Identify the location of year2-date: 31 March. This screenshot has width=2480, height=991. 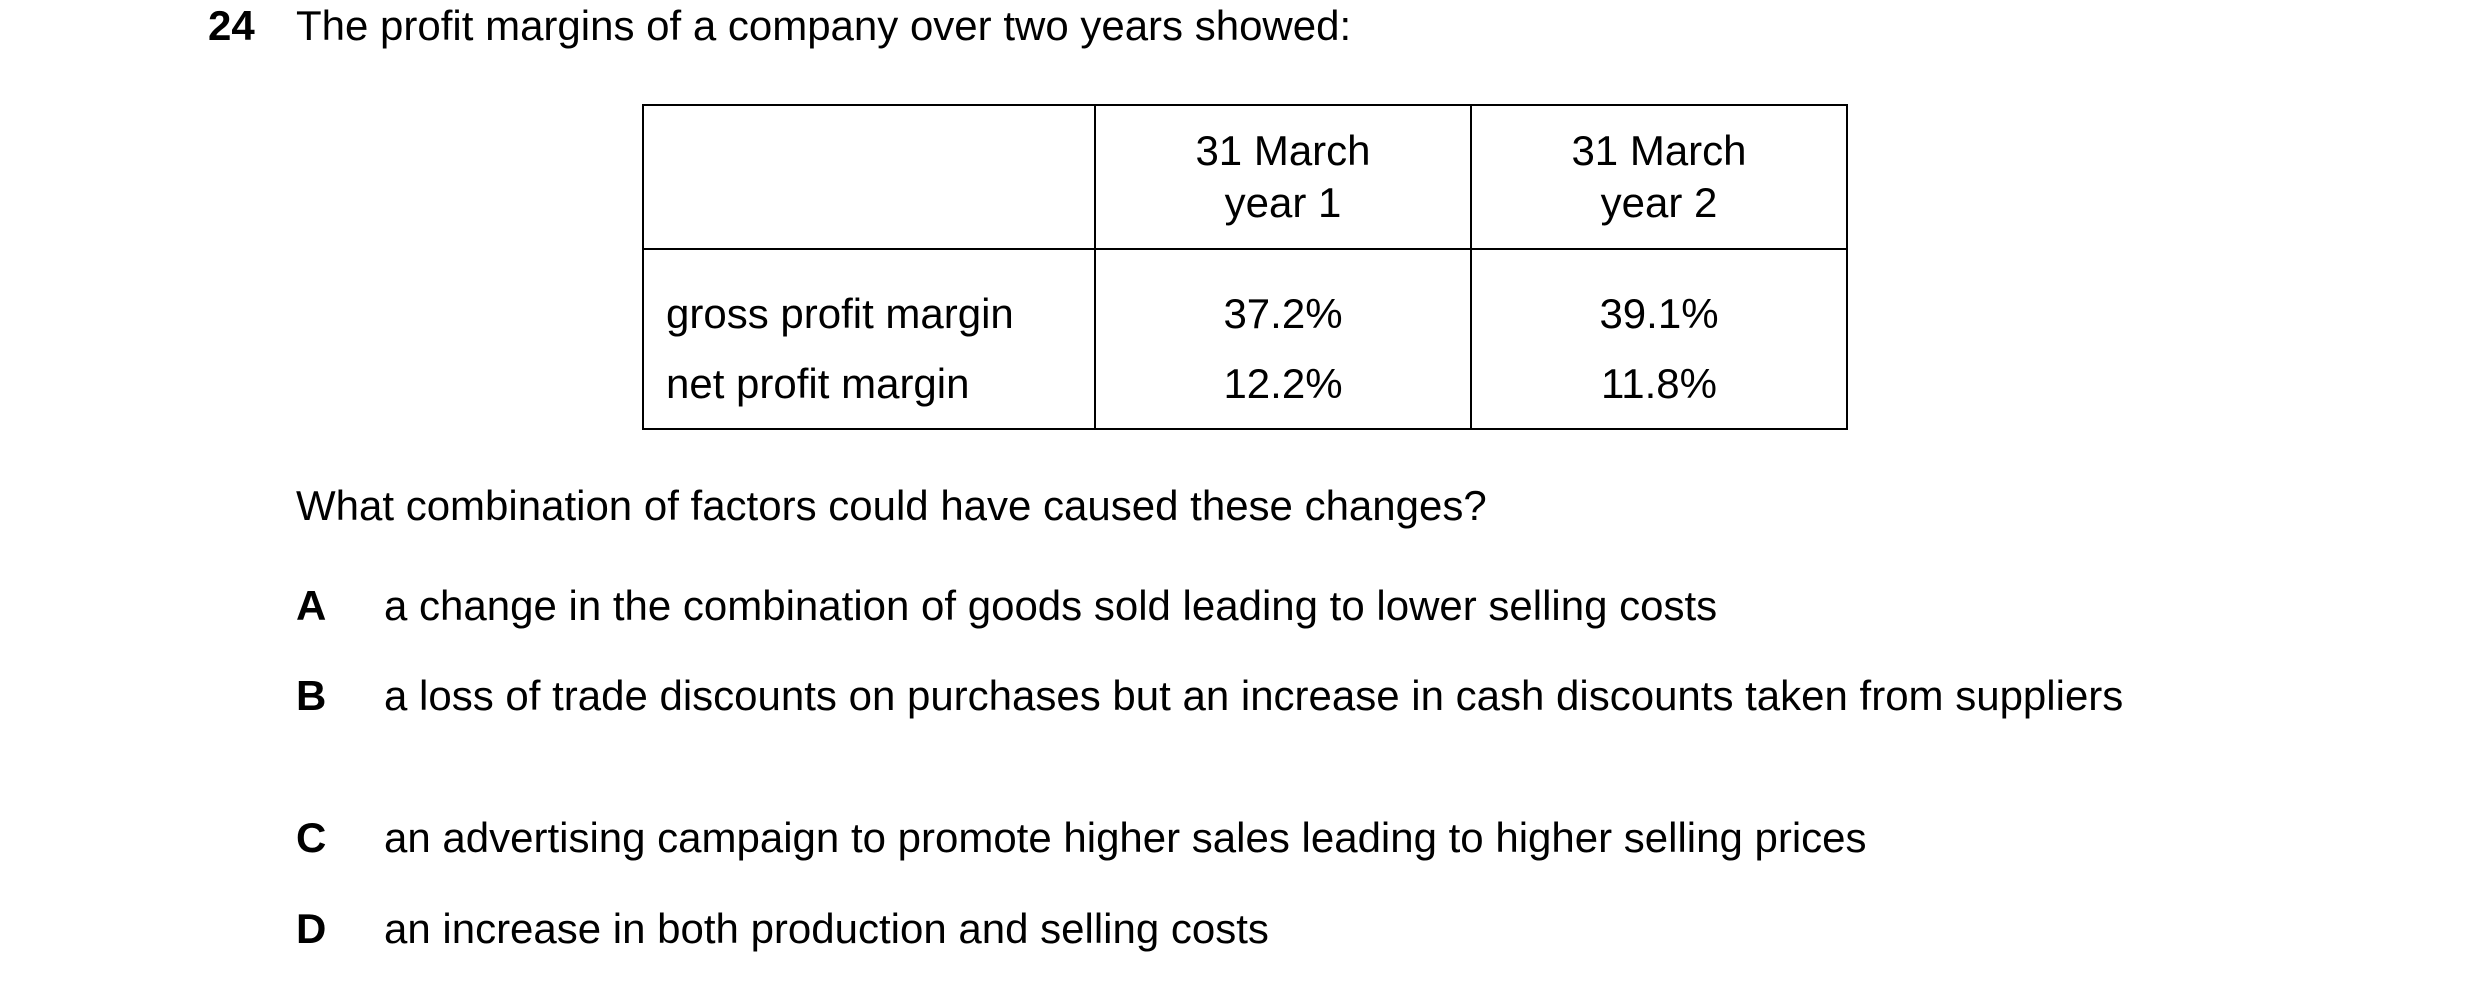
(1659, 150).